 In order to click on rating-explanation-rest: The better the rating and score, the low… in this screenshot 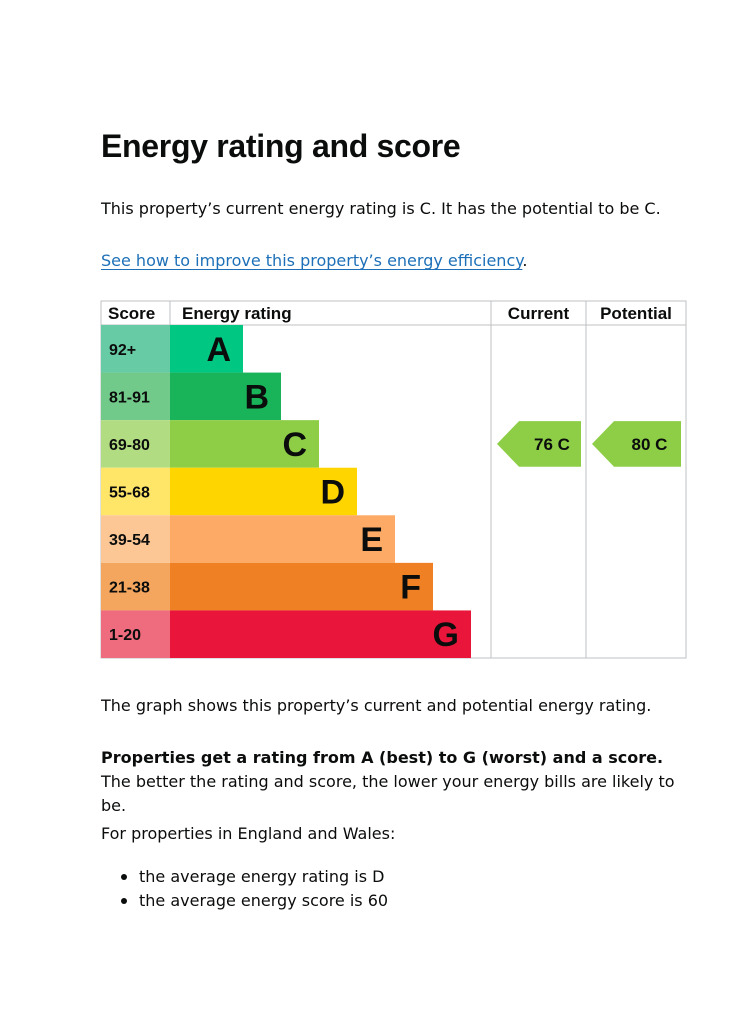, I will do `click(388, 793)`.